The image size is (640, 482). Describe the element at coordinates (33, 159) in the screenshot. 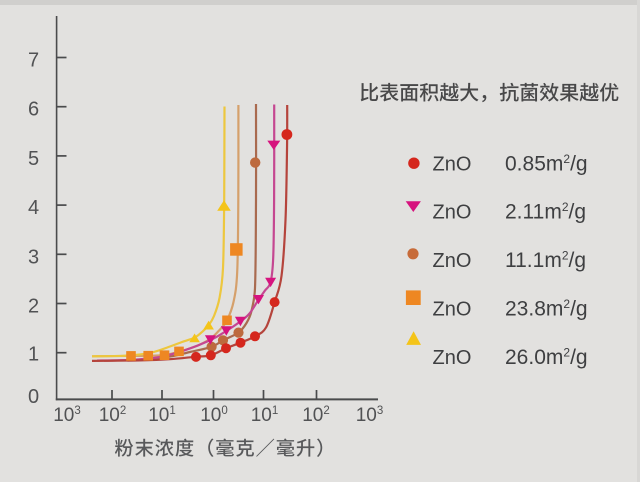

I see `svg-text: 5` at that location.